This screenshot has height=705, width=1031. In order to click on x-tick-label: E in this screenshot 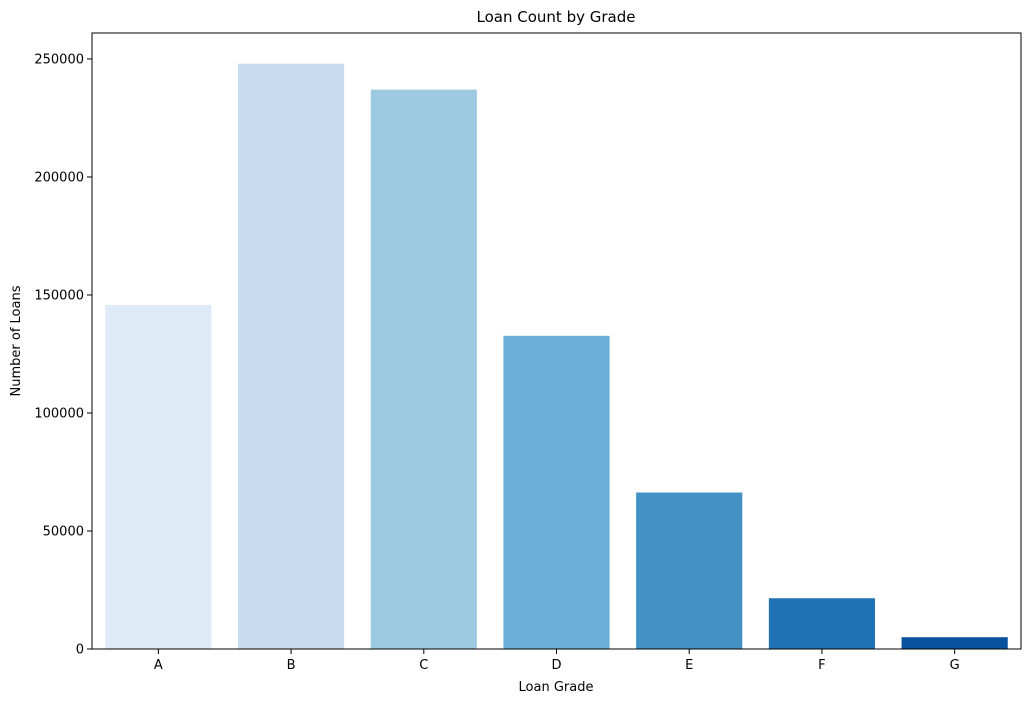, I will do `click(689, 665)`.